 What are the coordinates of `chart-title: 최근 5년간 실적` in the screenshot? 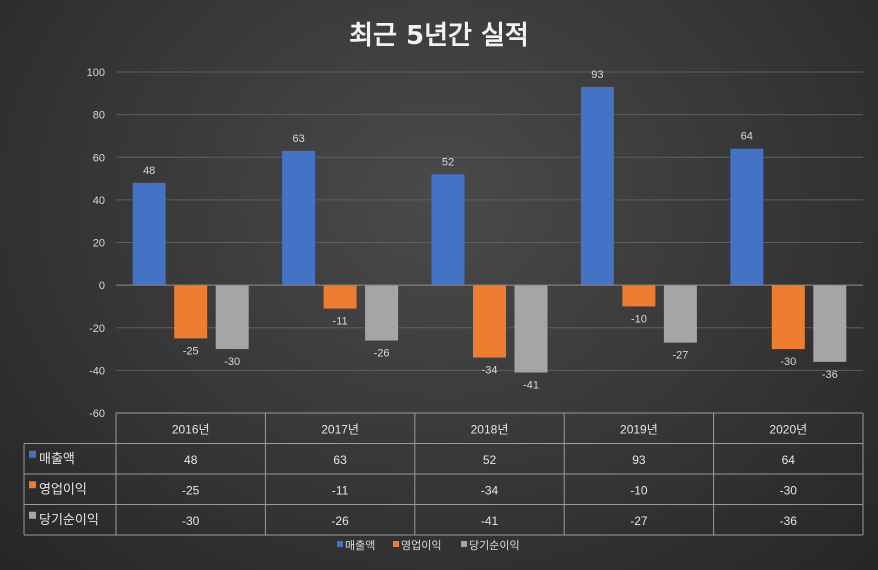 It's located at (439, 36).